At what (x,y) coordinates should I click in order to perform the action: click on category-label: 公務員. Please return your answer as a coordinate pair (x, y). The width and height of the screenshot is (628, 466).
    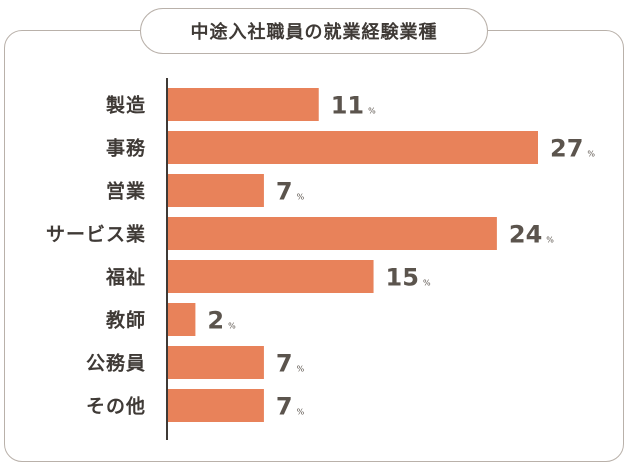
    Looking at the image, I should click on (116, 363).